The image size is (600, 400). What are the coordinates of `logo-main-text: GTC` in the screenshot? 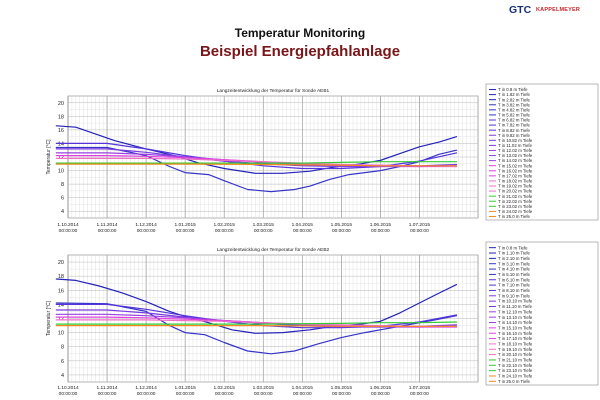 It's located at (520, 10).